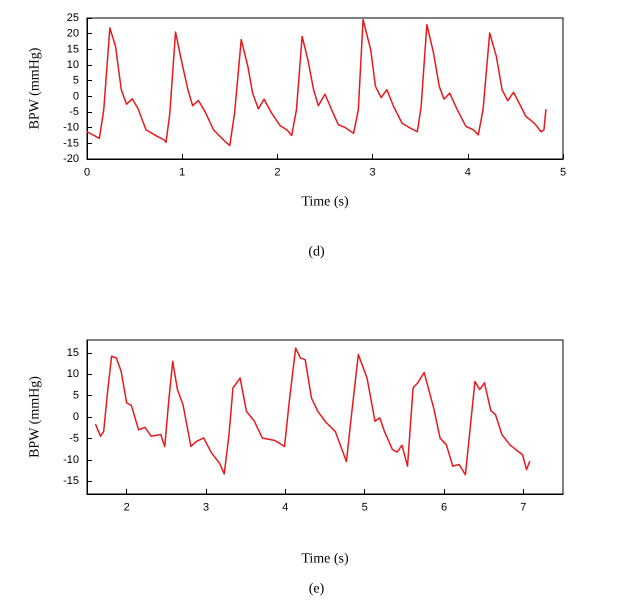 This screenshot has height=600, width=633. Describe the element at coordinates (182, 172) in the screenshot. I see `x-tick-label: 1` at that location.